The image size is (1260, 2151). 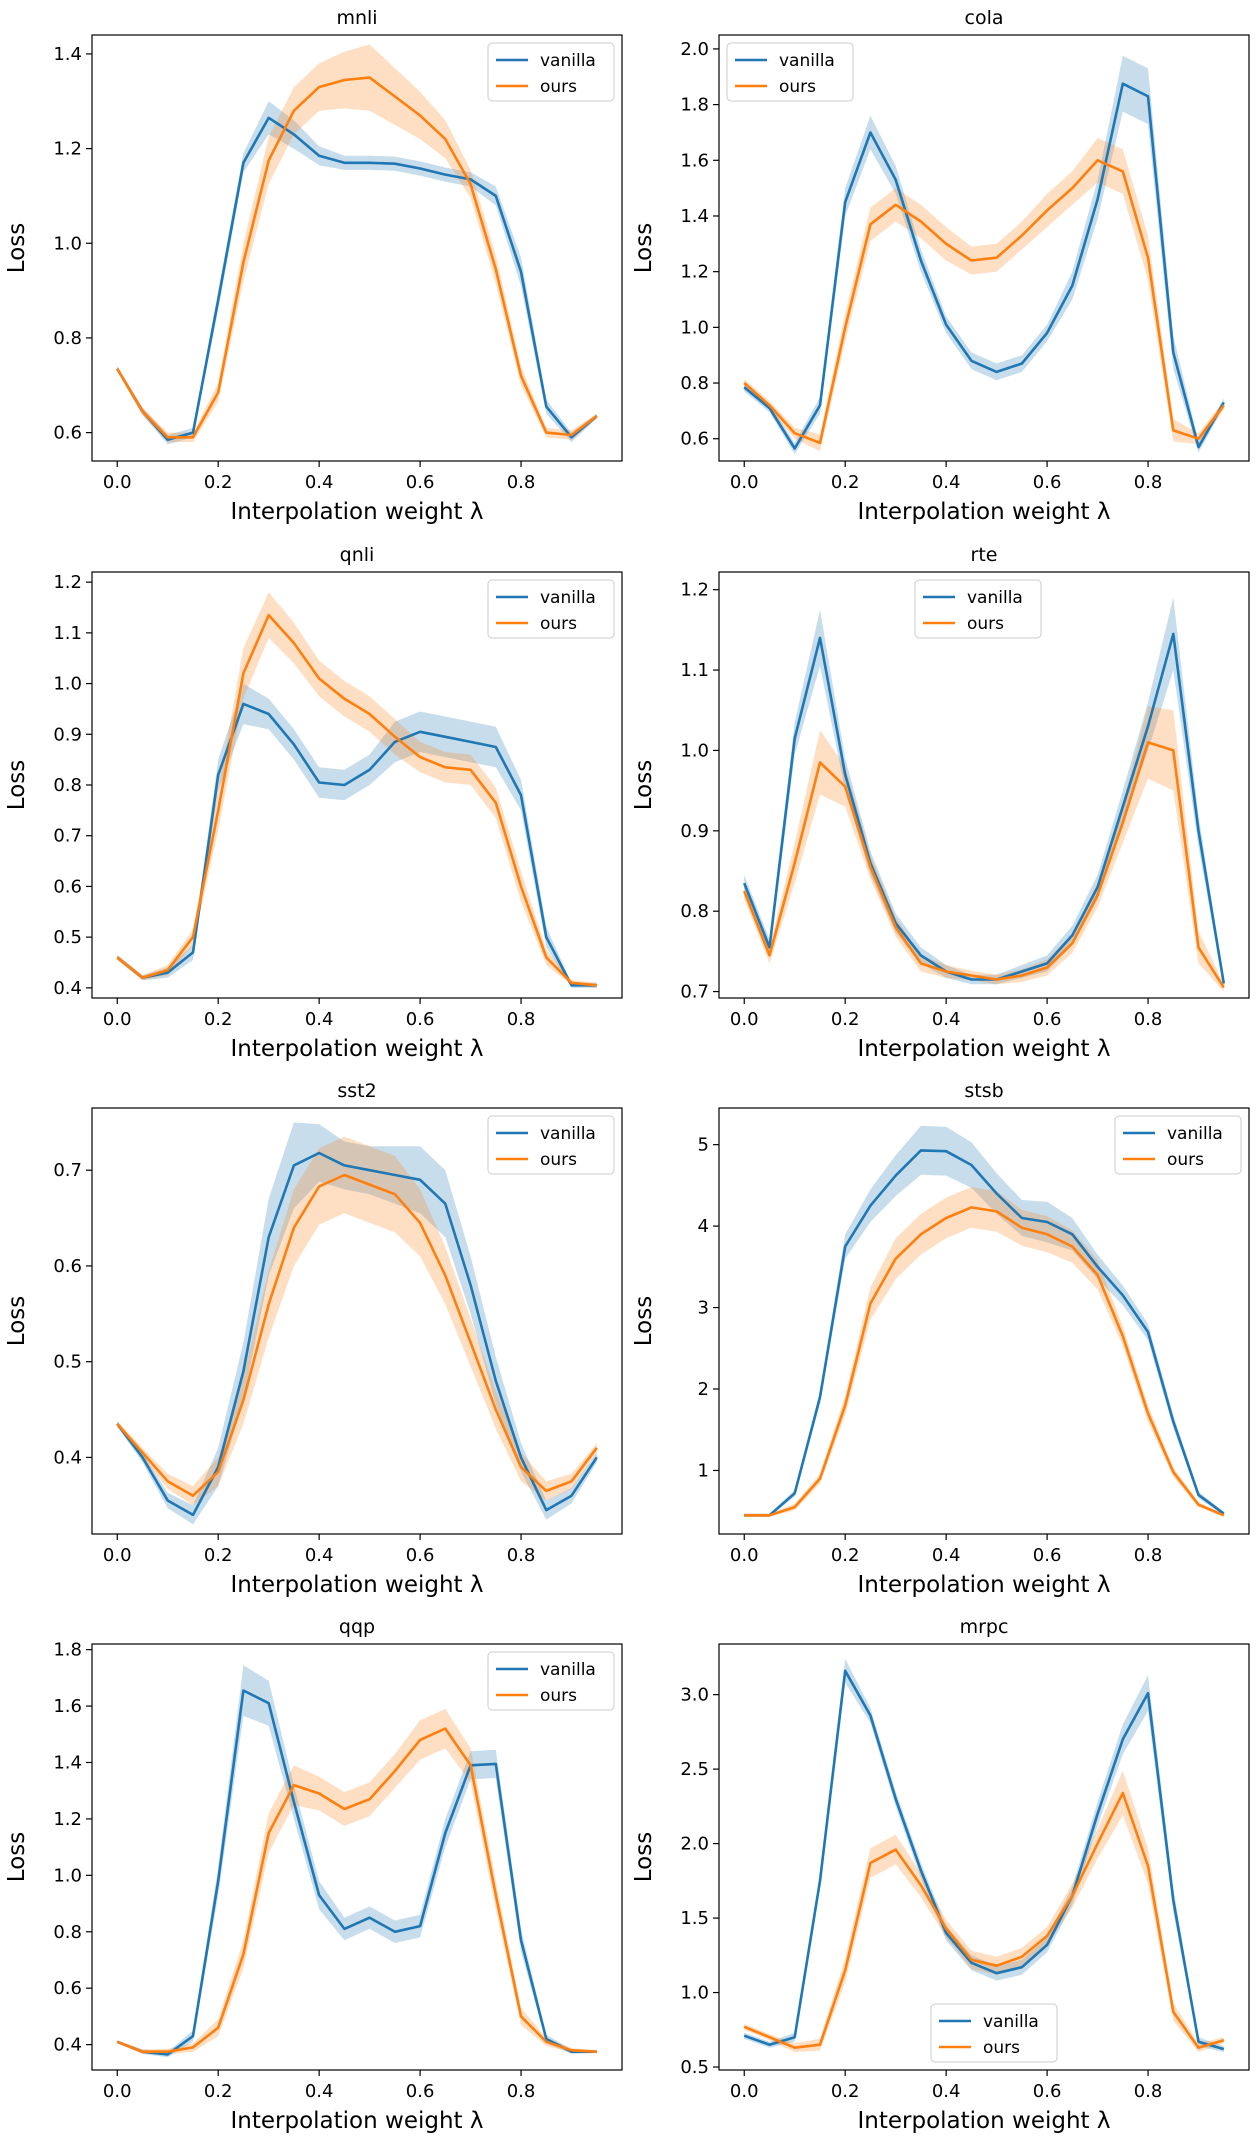 I want to click on y-tick-label: 1.2, so click(x=67, y=149).